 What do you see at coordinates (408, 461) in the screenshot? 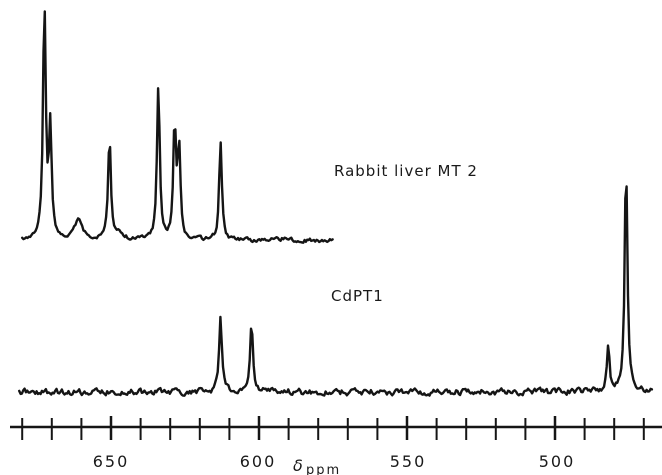
I see `x-tick-label-550: 550` at bounding box center [408, 461].